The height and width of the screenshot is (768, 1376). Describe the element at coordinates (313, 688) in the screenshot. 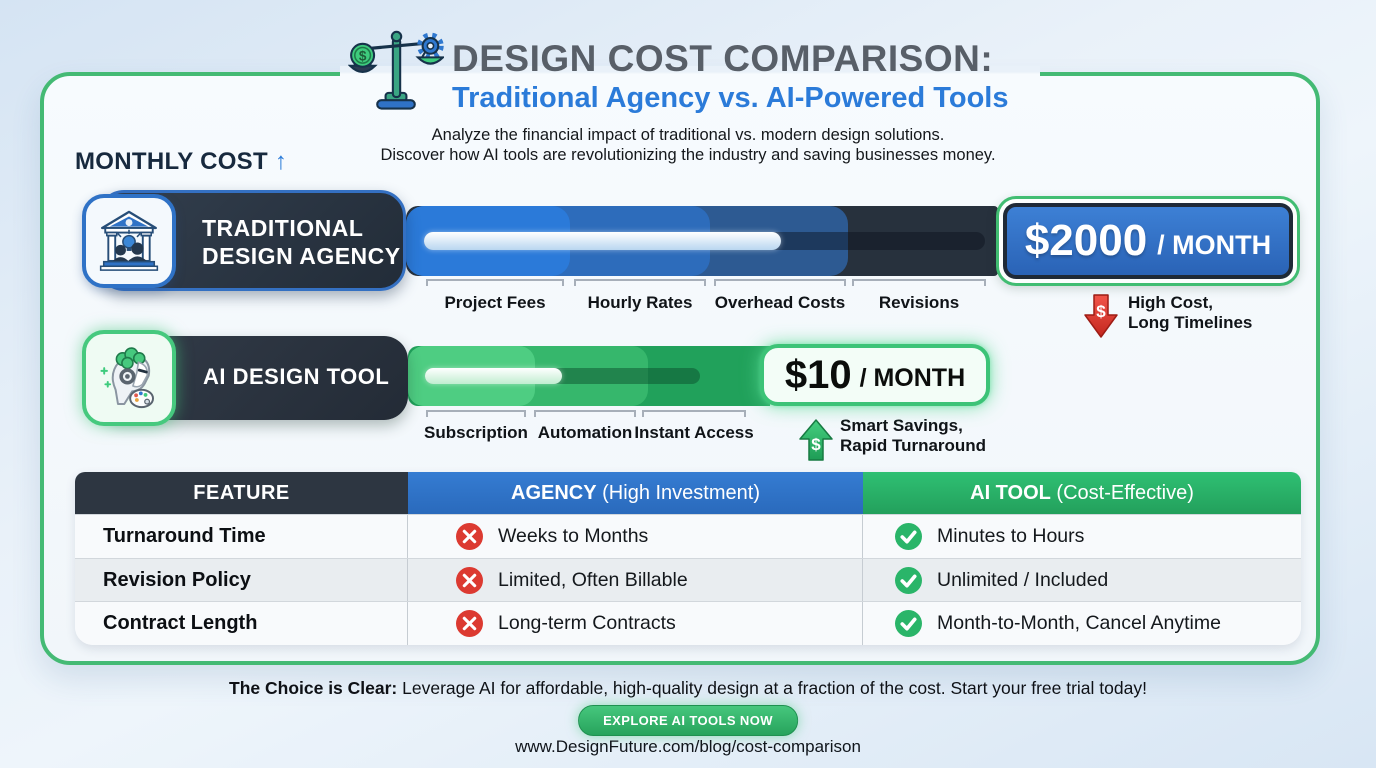

I see `closing-claim-bold: The Choice is Clear:` at that location.